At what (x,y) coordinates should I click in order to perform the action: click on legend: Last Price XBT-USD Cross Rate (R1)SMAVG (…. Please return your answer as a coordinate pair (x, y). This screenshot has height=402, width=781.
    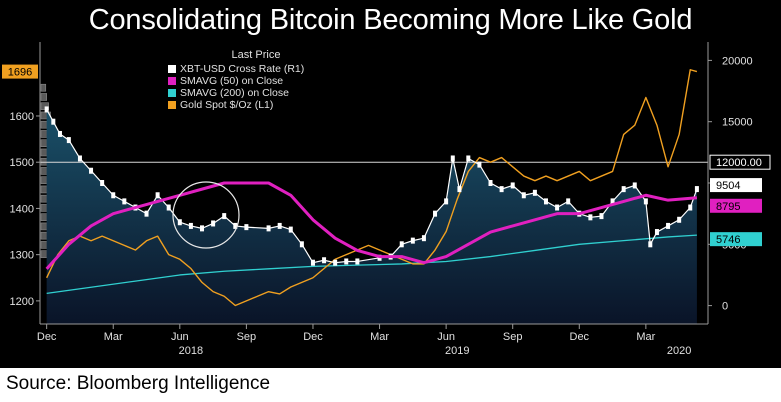
    Looking at the image, I should click on (256, 80).